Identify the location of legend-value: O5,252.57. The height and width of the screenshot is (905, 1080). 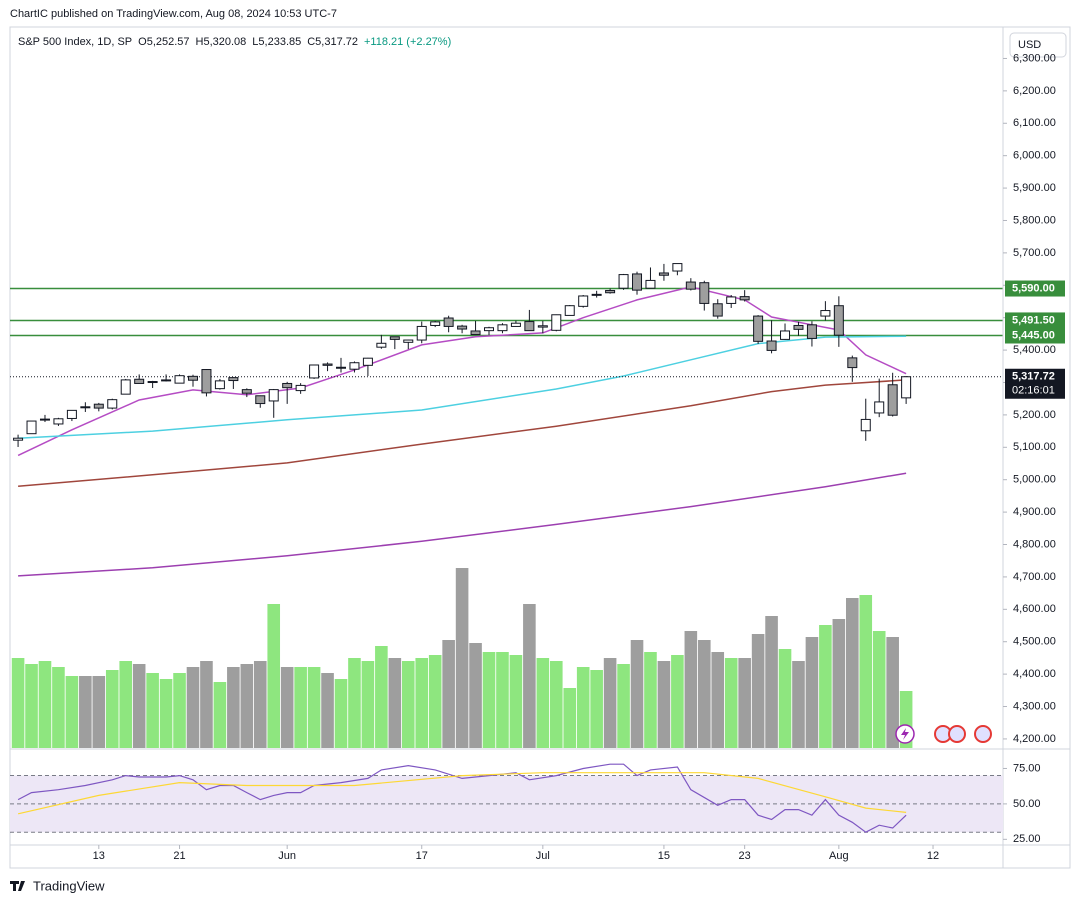
(163, 42).